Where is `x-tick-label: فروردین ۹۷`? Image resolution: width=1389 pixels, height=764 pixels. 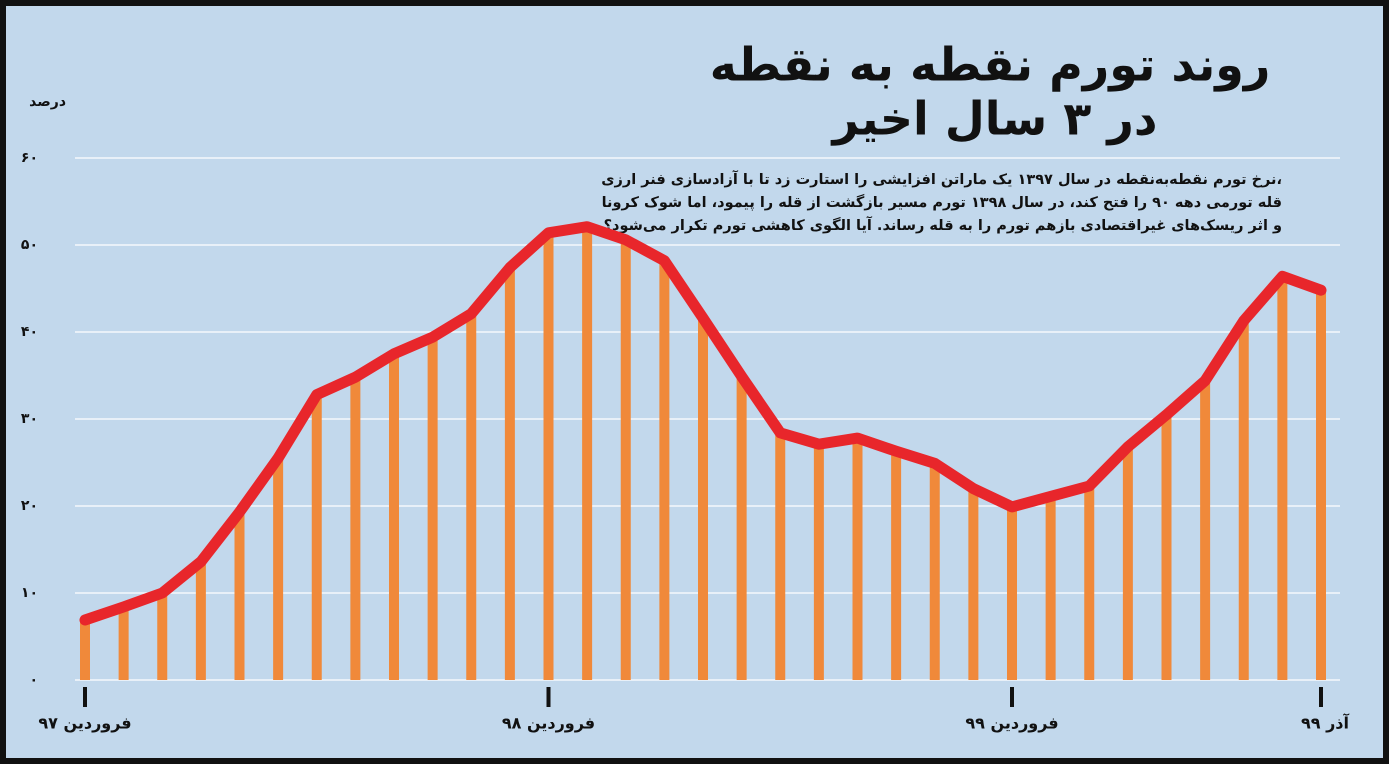
x-tick-label: فروردین ۹۷ is located at coordinates (84, 723).